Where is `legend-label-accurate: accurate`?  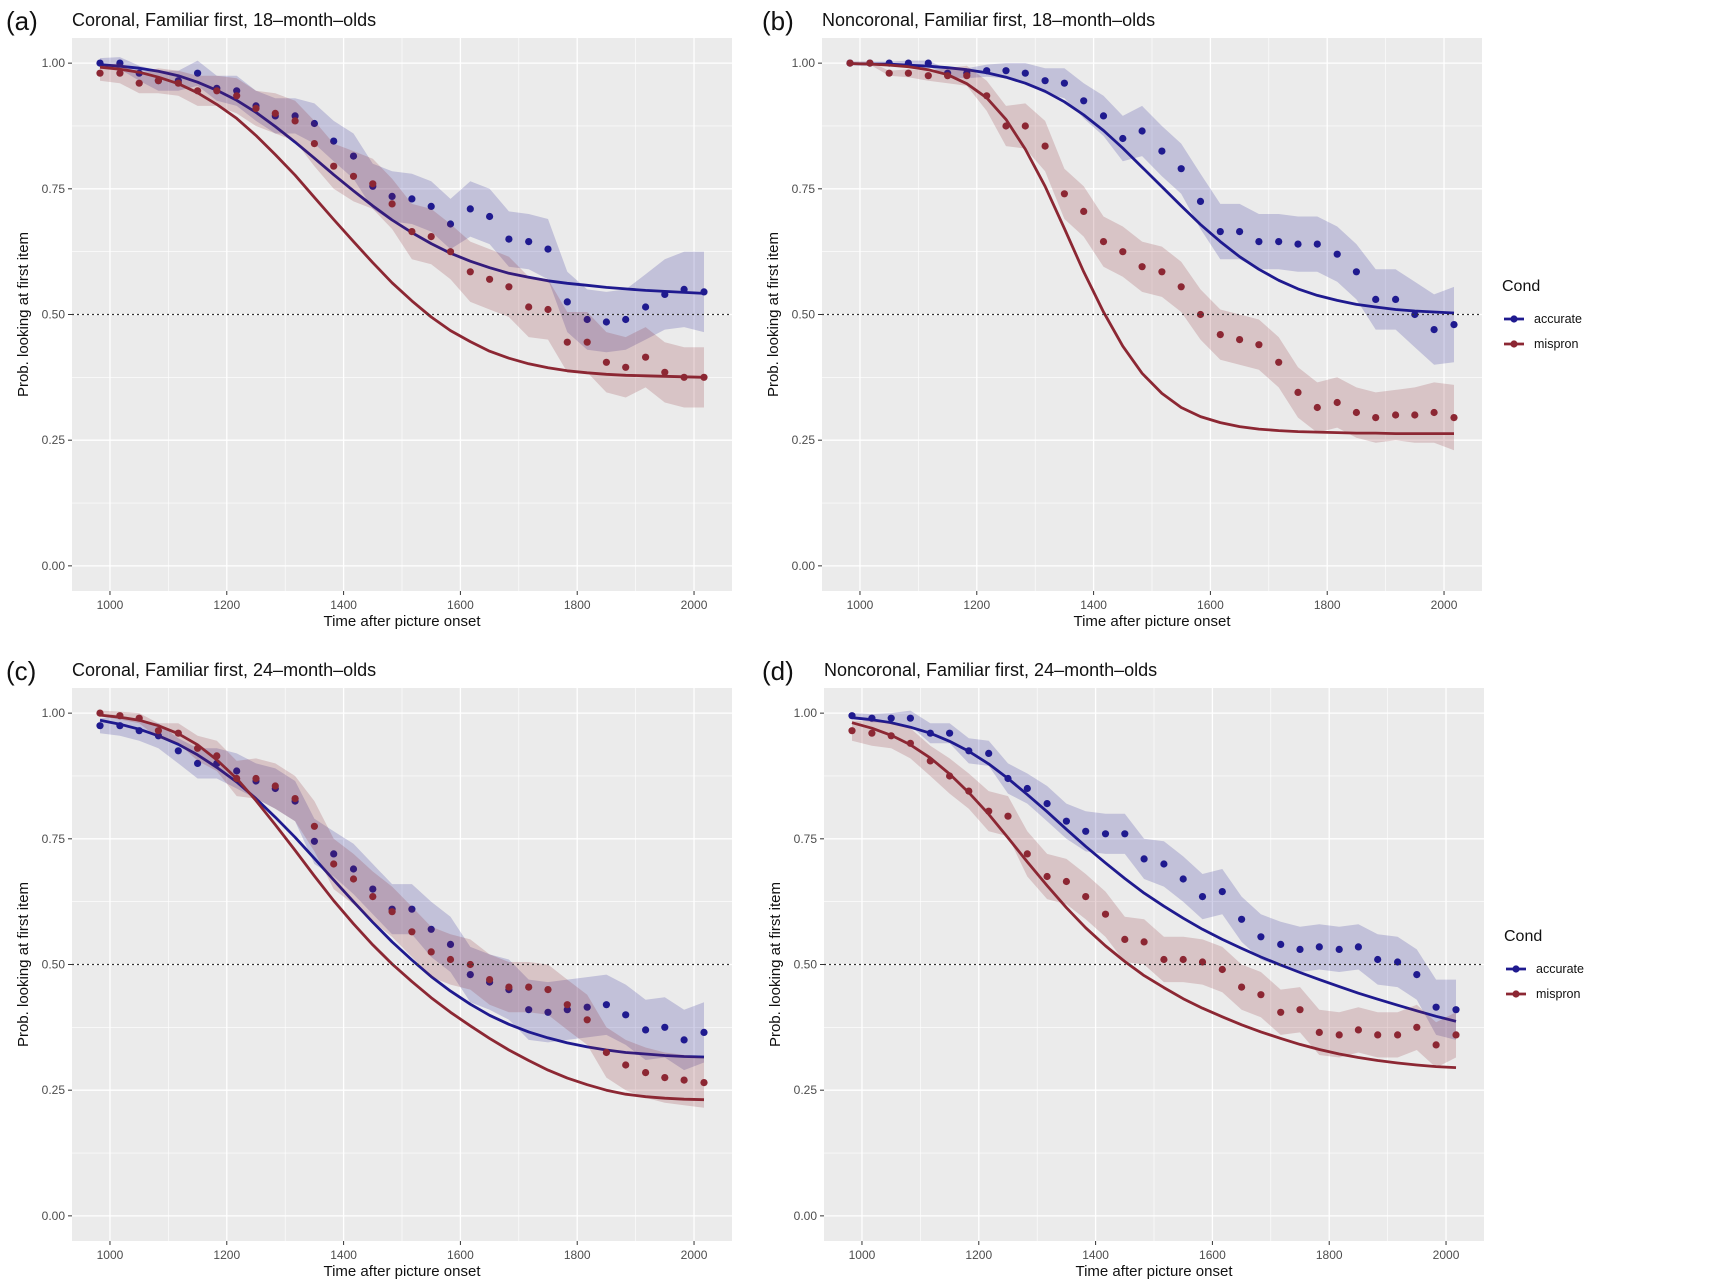 legend-label-accurate: accurate is located at coordinates (1558, 319).